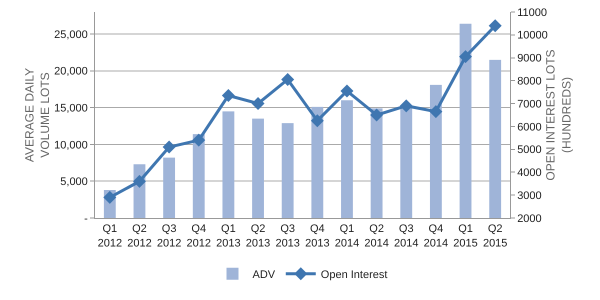 Image resolution: width=600 pixels, height=300 pixels. Describe the element at coordinates (529, 218) in the screenshot. I see `y2-tick-label: 2000` at that location.